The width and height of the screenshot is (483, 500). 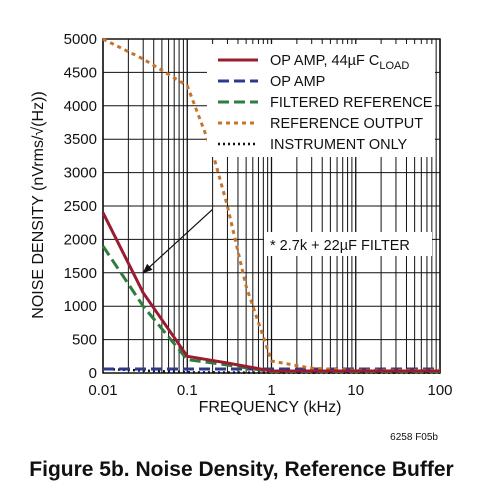 I want to click on x-axis-label: FREQUENCY (kHz), so click(x=270, y=407).